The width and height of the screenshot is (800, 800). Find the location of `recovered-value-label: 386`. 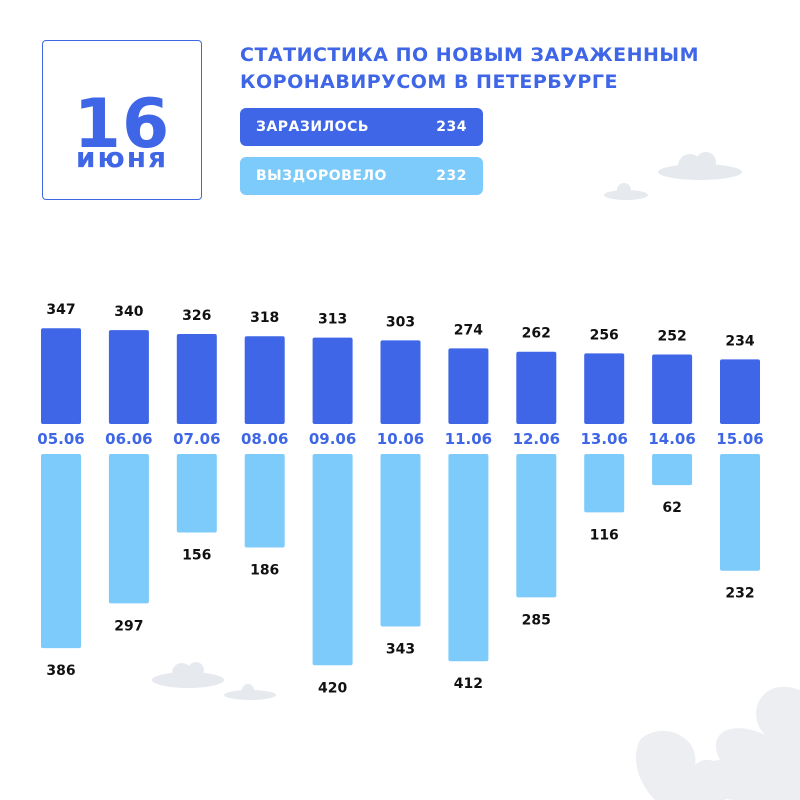

recovered-value-label: 386 is located at coordinates (60, 671).